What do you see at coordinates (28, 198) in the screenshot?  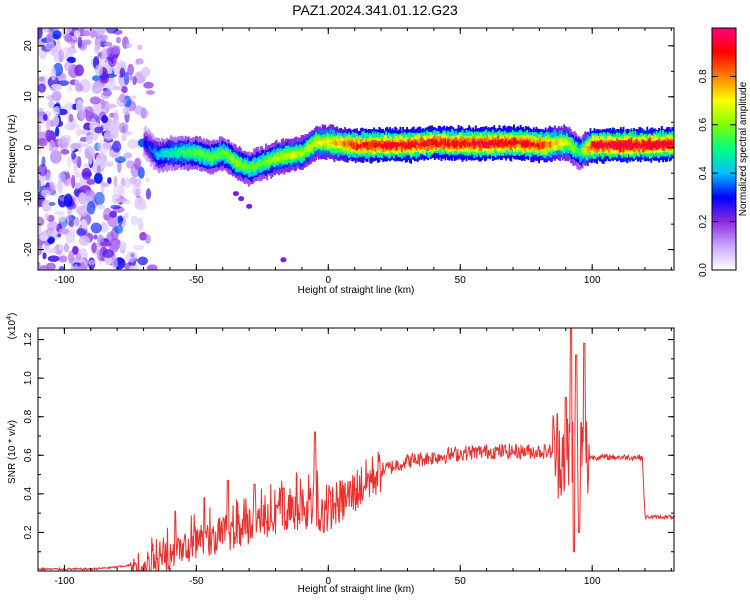 I see `y-tick-label: -10` at bounding box center [28, 198].